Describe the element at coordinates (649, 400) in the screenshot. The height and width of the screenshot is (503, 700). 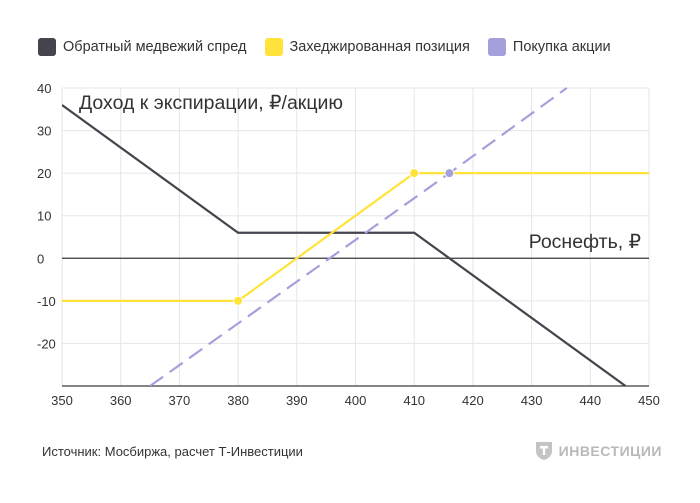
I see `x-tick-label: 450` at that location.